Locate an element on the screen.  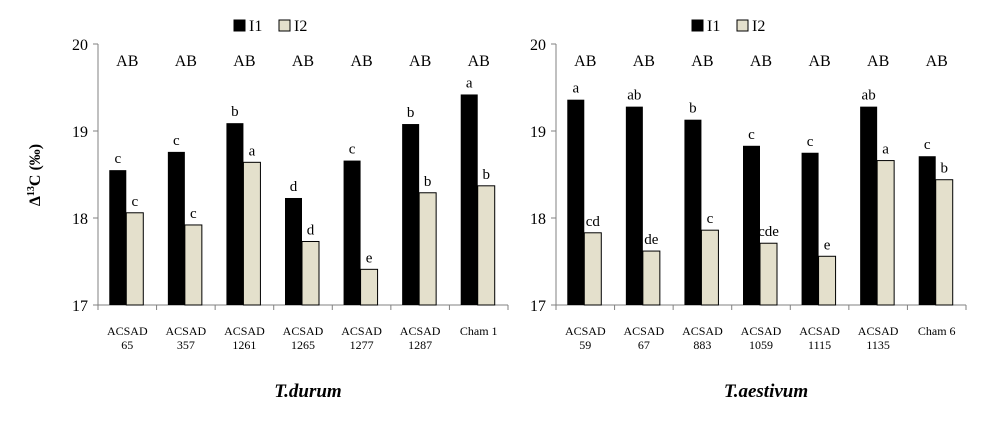
bar-letter: cde is located at coordinates (768, 232).